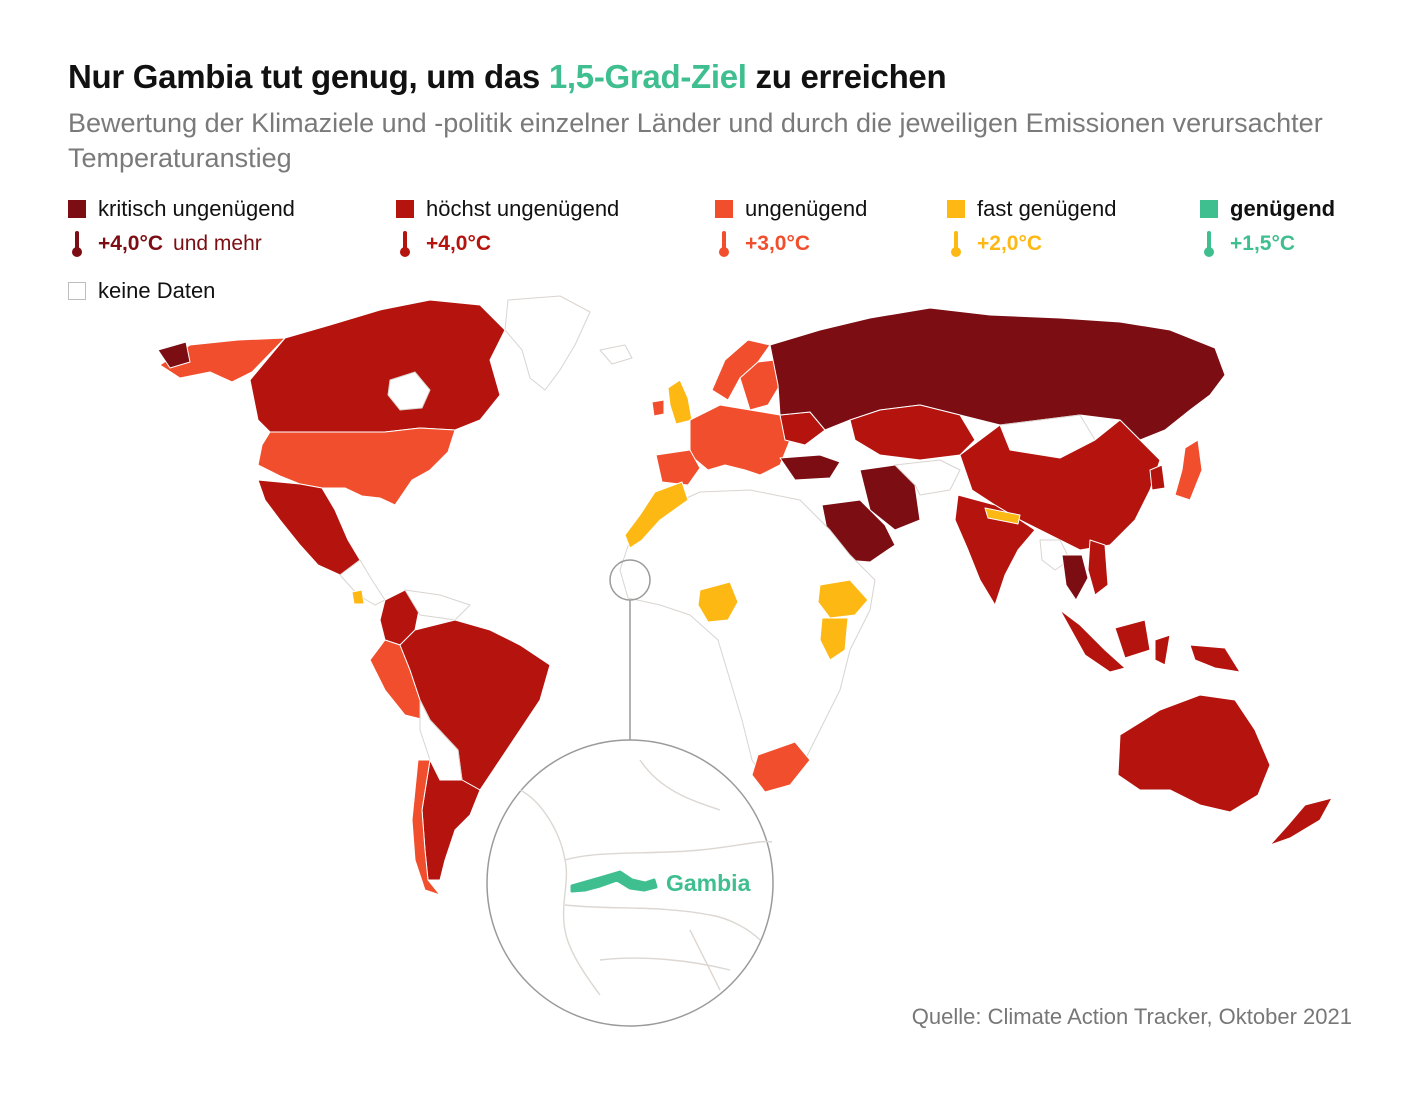 The image size is (1420, 1094). I want to click on costa-rica, so click(358, 597).